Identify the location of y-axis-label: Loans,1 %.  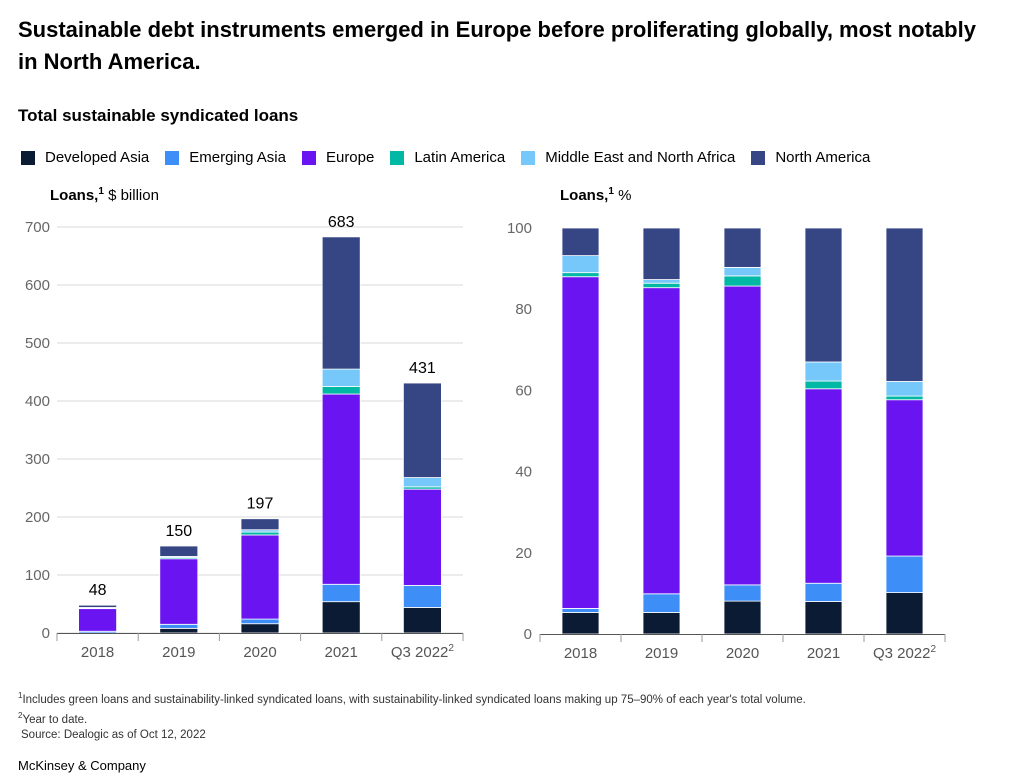
(595, 195).